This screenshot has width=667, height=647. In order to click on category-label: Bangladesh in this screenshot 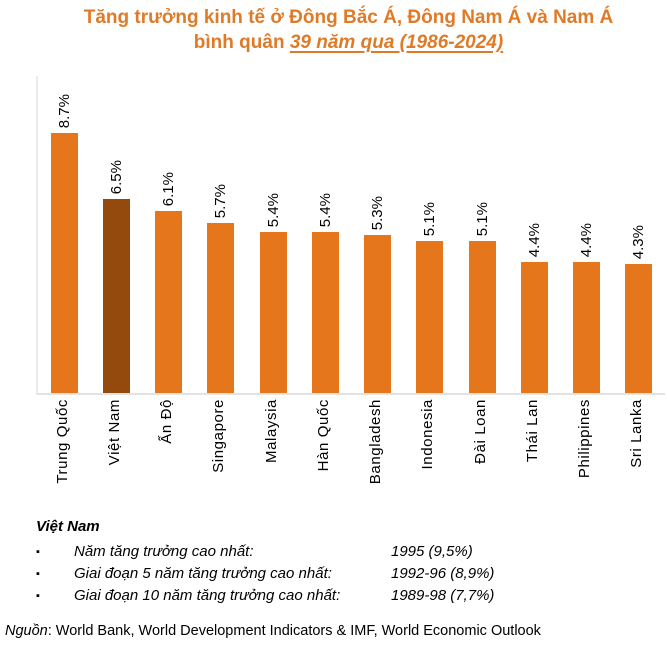, I will do `click(376, 442)`.